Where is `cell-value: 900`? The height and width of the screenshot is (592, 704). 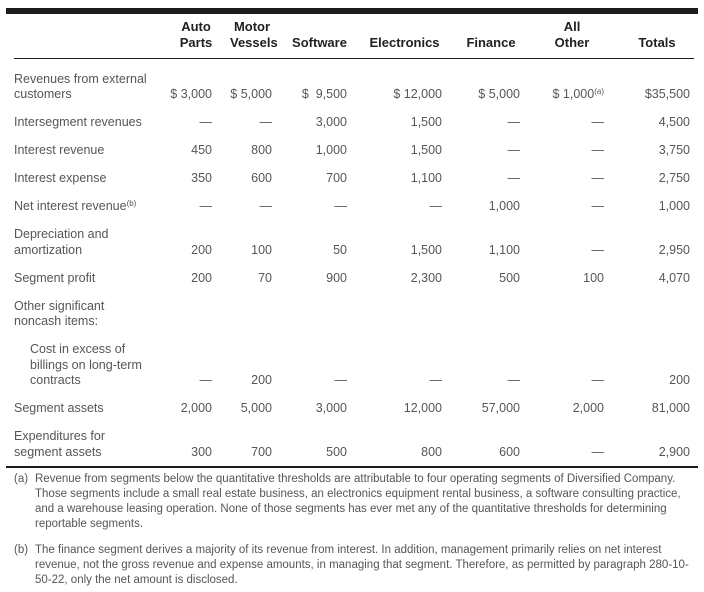
cell-value: 900 is located at coordinates (336, 277).